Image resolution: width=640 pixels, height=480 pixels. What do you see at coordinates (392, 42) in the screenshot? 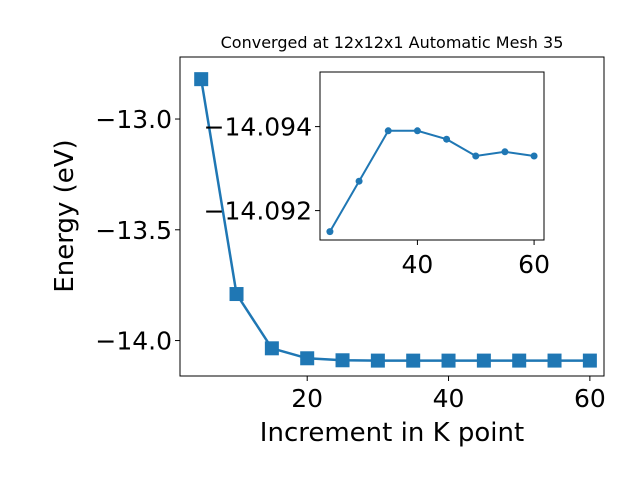
I see `main-chart-title: Converged at 12x12x1 Automatic Mesh 35` at bounding box center [392, 42].